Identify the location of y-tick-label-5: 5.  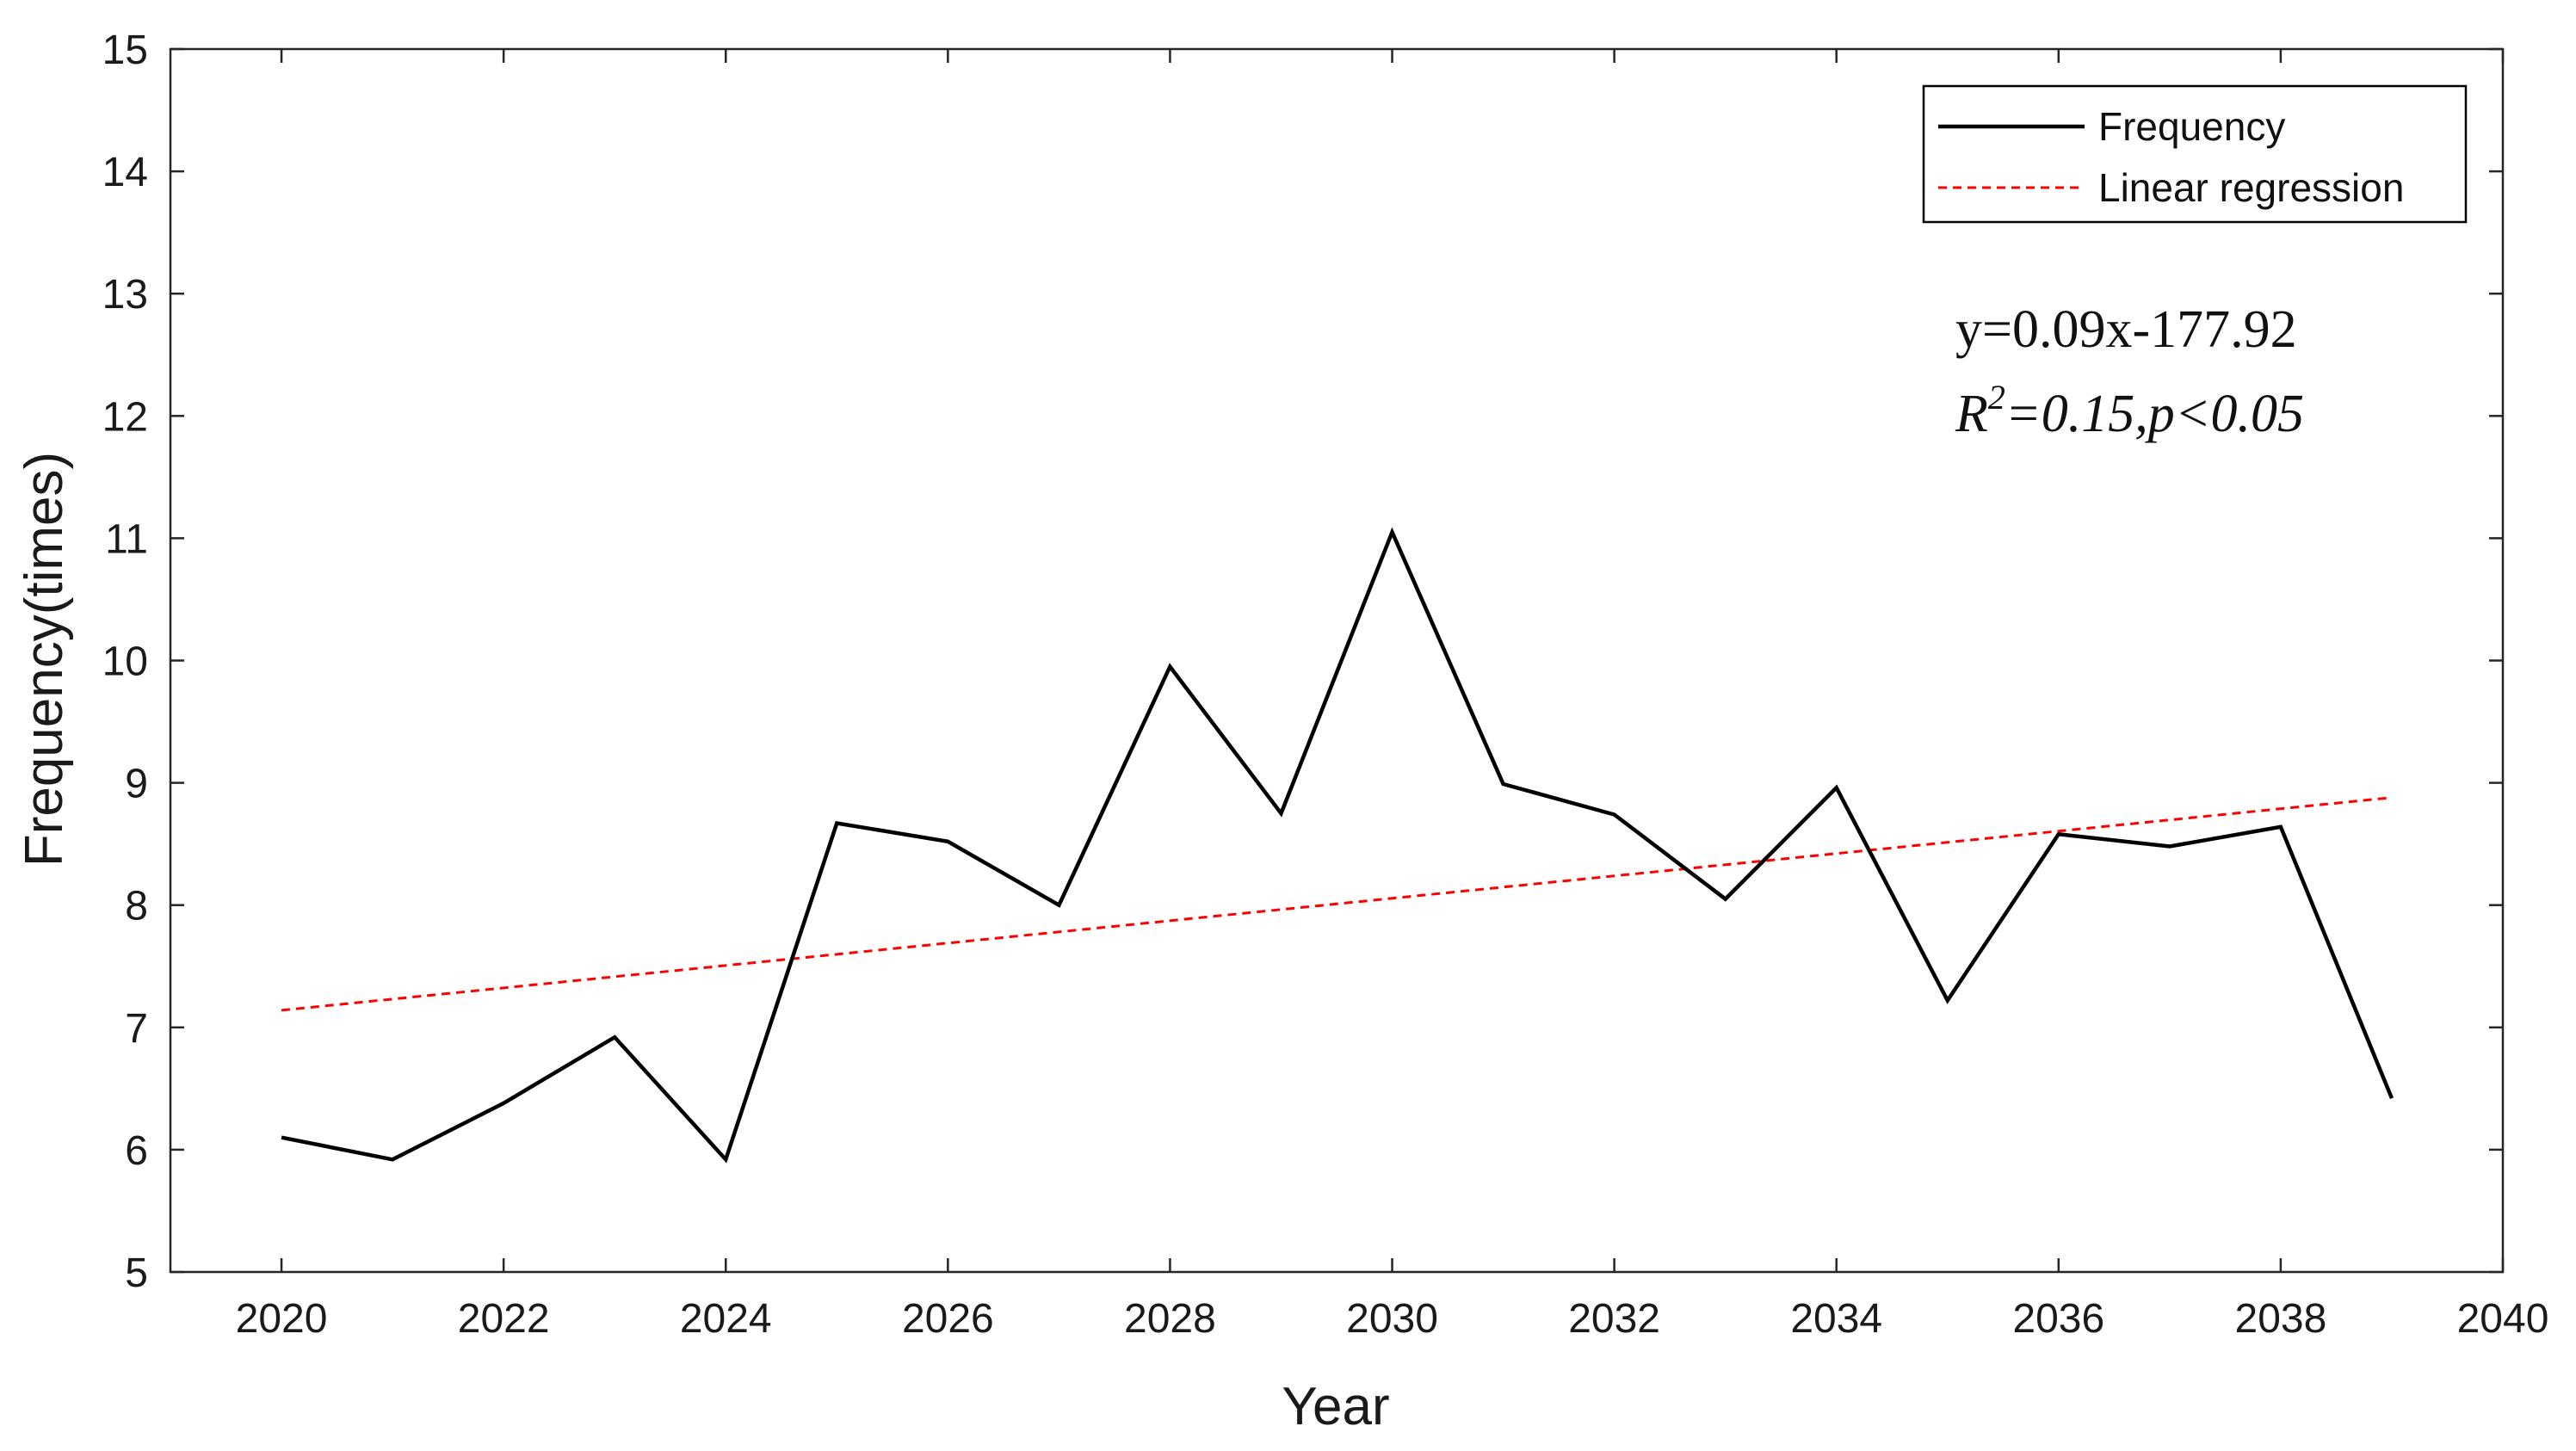
(136, 1273).